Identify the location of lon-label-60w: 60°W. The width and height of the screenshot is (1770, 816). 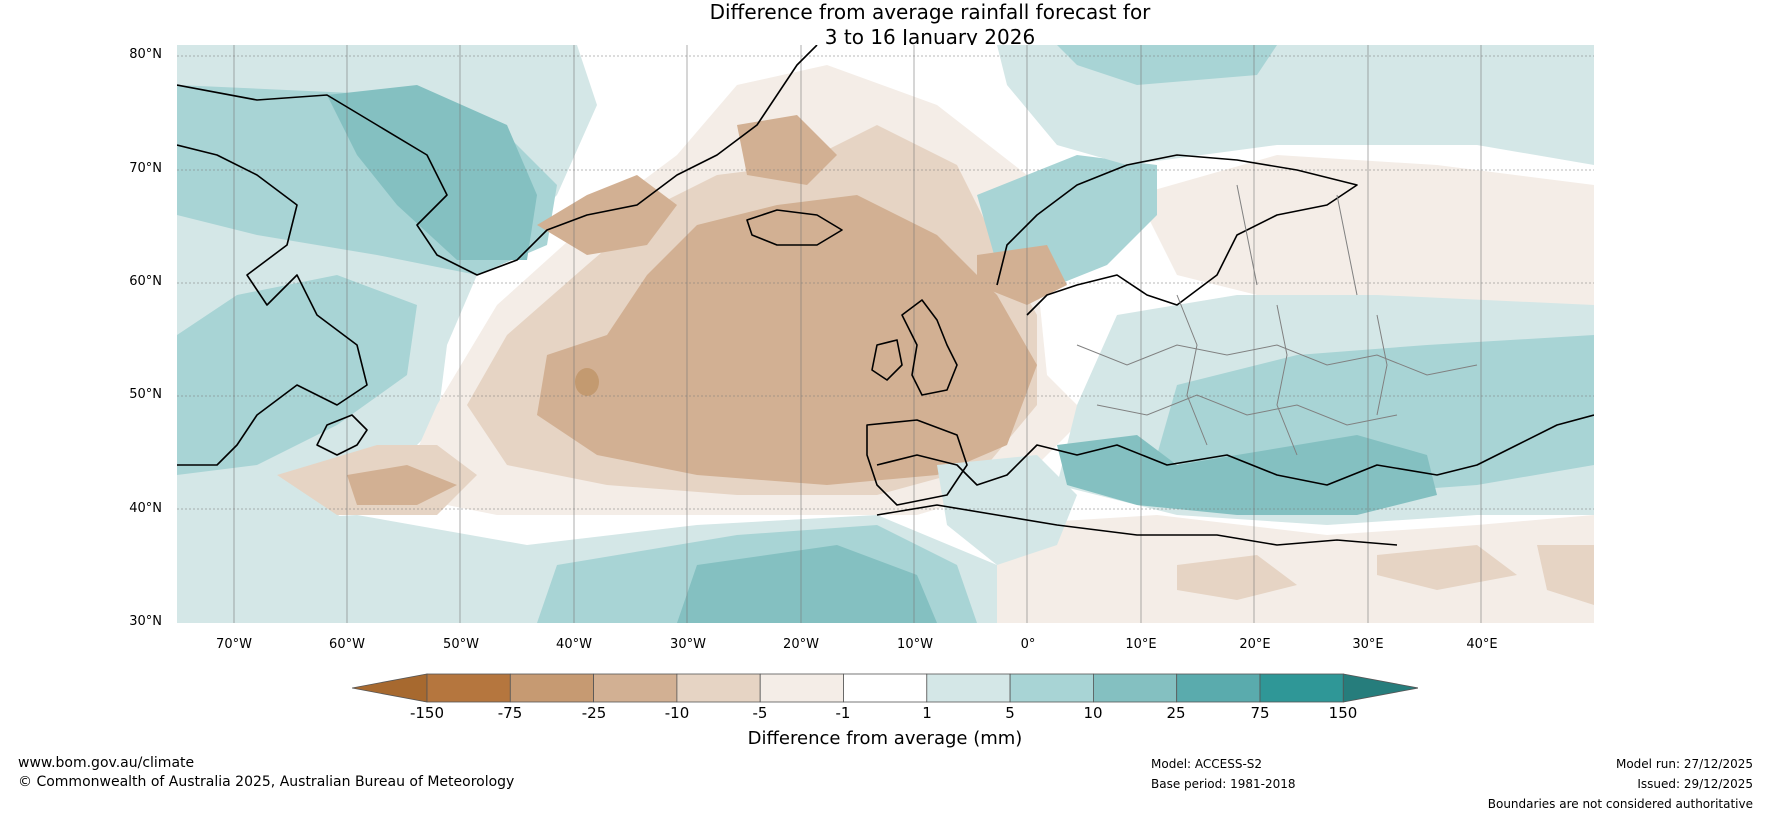
(347, 644).